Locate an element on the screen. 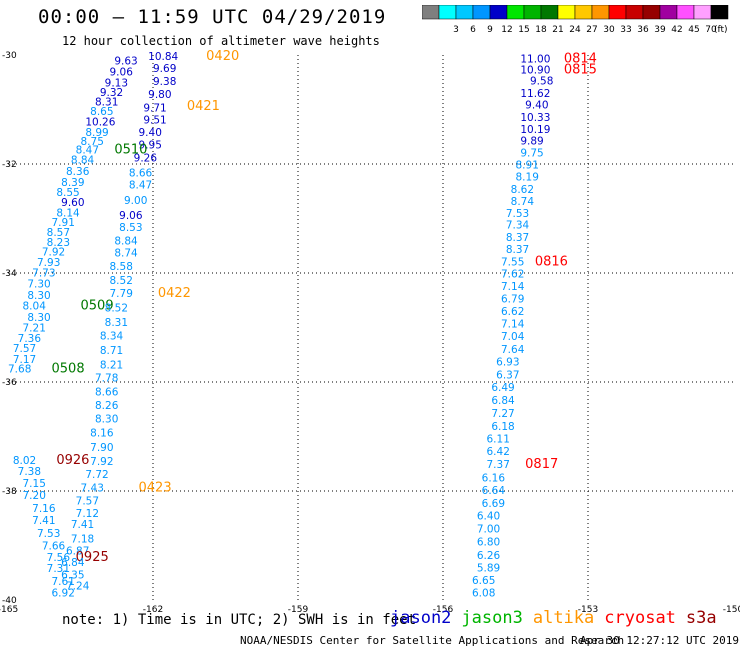  lat-tick-label: -30 is located at coordinates (9, 56).